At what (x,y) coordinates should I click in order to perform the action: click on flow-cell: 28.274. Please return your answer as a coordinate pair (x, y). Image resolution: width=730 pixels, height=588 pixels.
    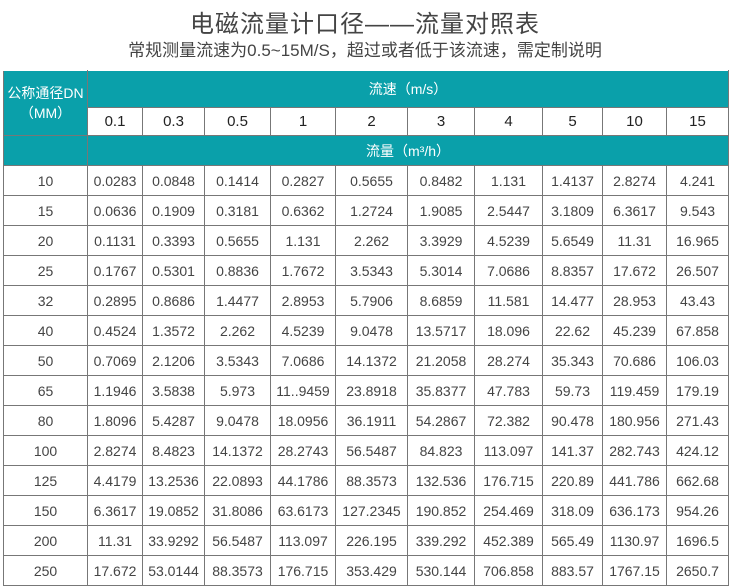
    Looking at the image, I should click on (508, 360).